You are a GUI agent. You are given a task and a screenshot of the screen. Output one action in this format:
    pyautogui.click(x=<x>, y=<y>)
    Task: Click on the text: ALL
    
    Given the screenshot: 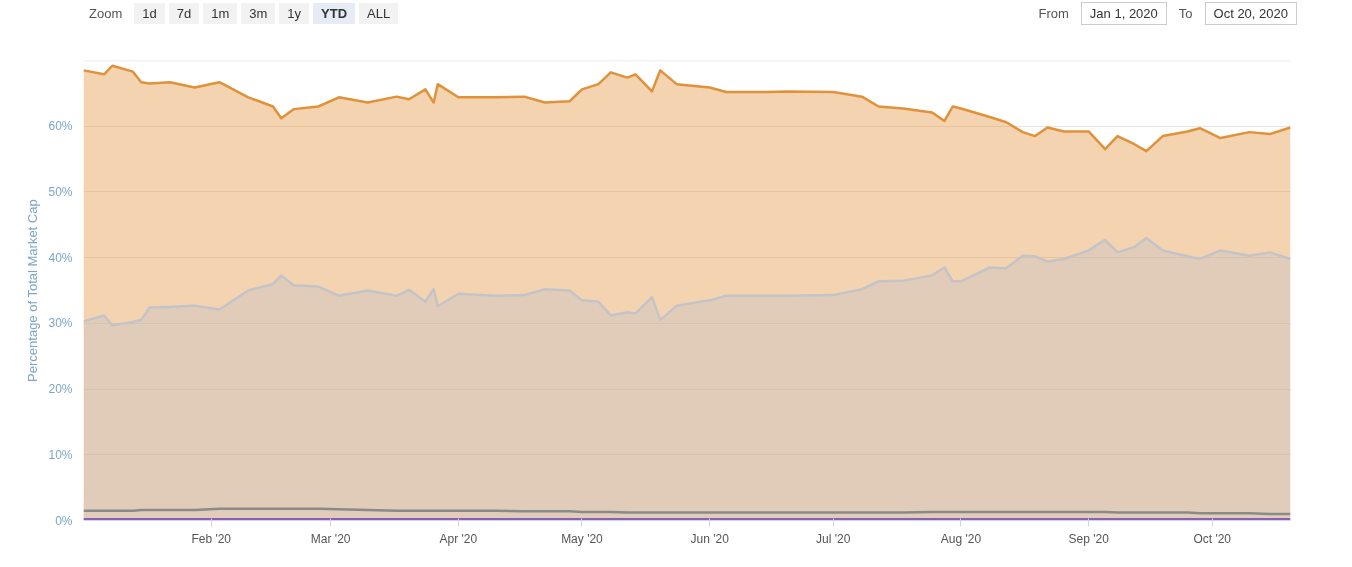 What is the action you would take?
    pyautogui.click(x=379, y=13)
    